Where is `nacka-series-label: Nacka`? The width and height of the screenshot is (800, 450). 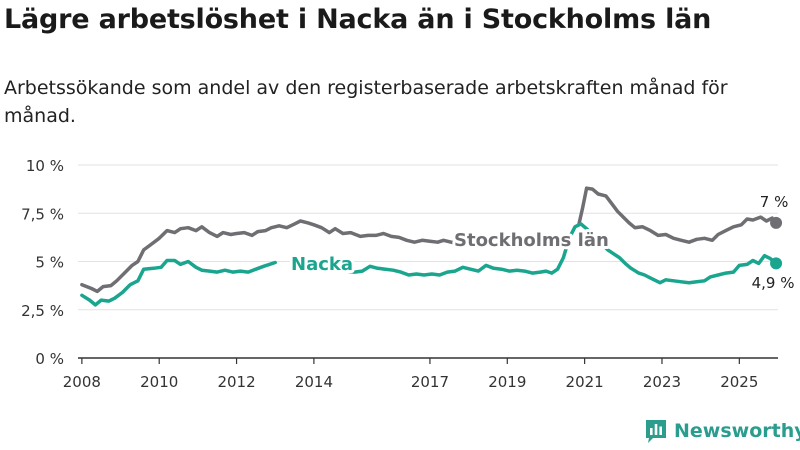 nacka-series-label: Nacka is located at coordinates (322, 264).